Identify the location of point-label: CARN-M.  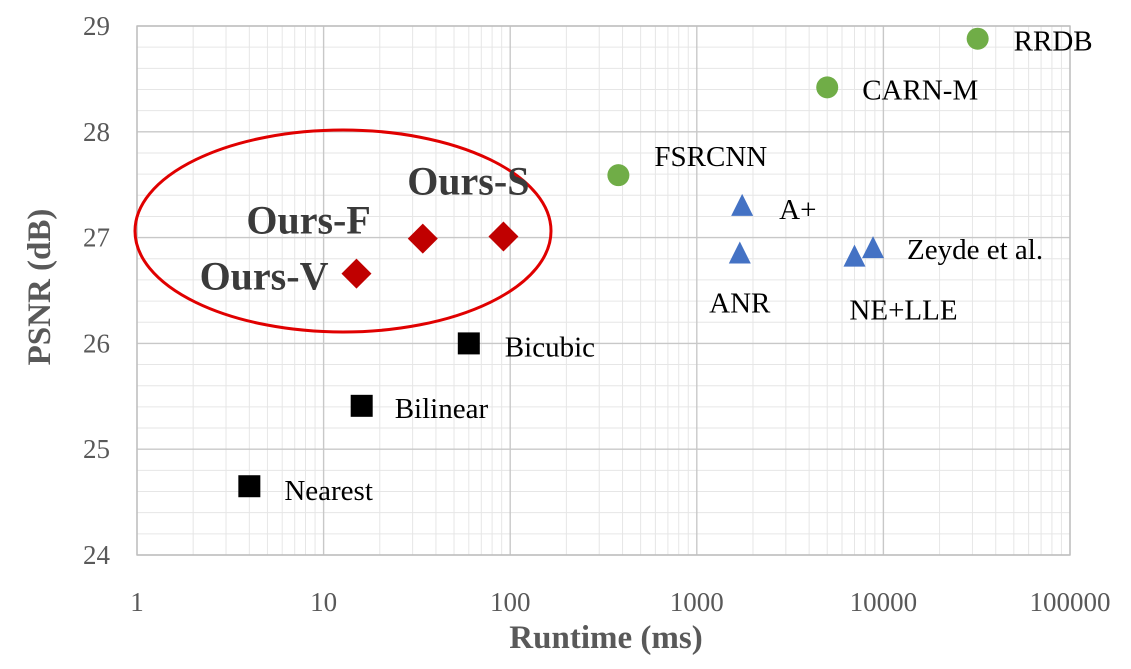
(920, 90).